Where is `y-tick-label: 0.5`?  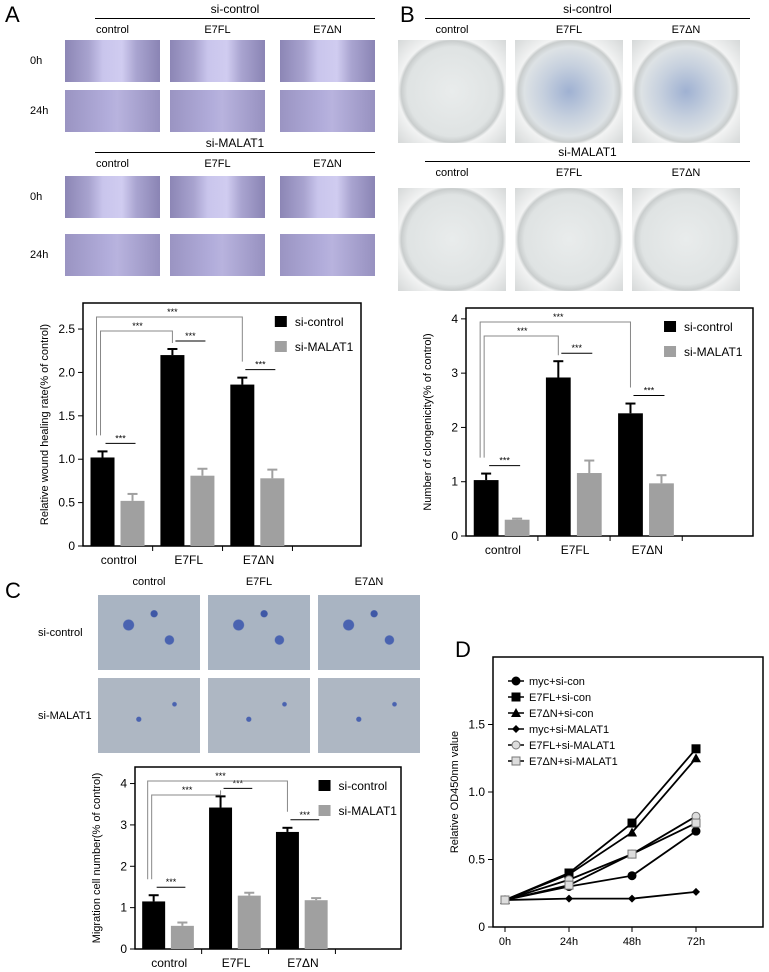 y-tick-label: 0.5 is located at coordinates (476, 860).